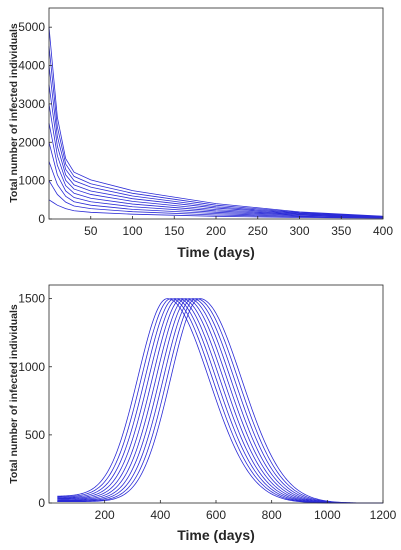 Image resolution: width=401 pixels, height=550 pixels. Describe the element at coordinates (327, 515) in the screenshot. I see `x-tick-label: 1000` at that location.